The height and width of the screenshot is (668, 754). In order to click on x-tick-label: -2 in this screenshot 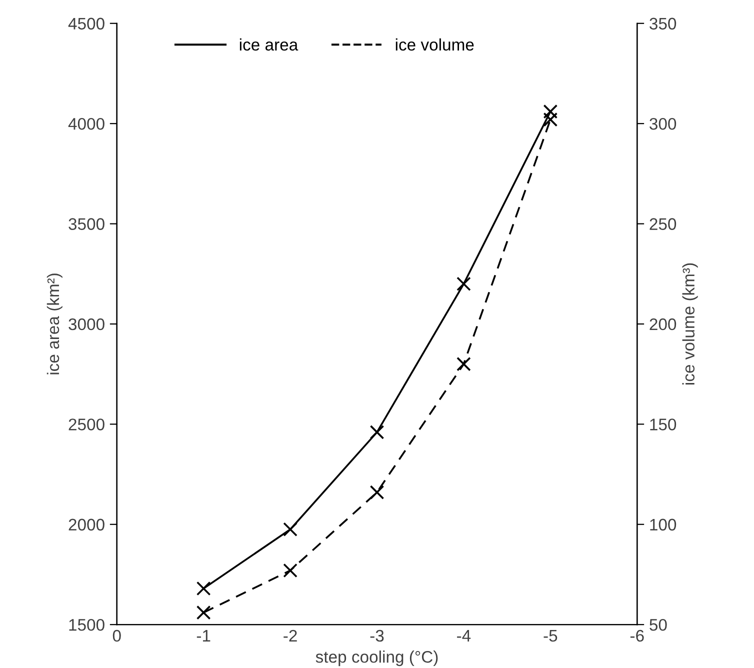, I will do `click(290, 636)`.